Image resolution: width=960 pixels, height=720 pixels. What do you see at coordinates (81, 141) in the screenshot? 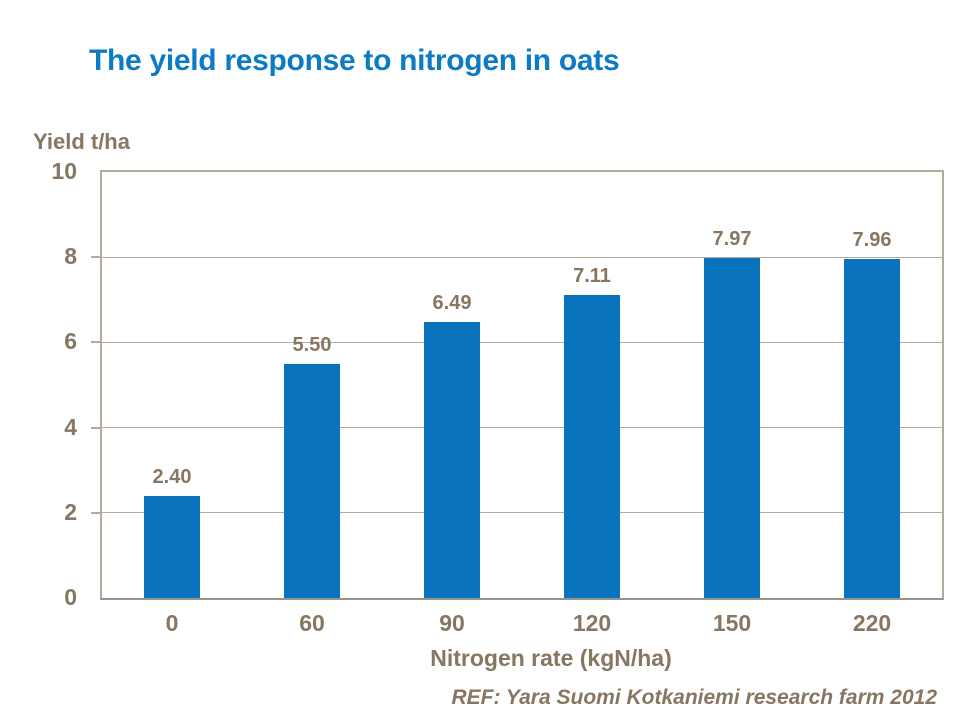
I see `y-axis-label: Yield t/ha` at bounding box center [81, 141].